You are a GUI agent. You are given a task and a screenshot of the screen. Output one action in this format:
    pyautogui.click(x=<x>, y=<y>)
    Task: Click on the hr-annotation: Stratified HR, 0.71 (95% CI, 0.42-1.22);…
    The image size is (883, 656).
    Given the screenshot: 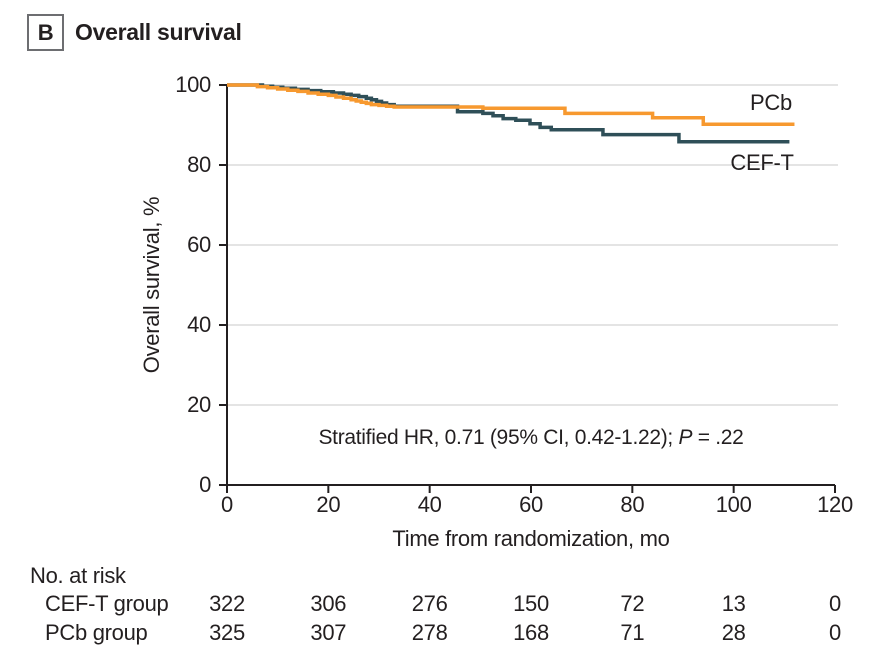 What is the action you would take?
    pyautogui.click(x=530, y=438)
    